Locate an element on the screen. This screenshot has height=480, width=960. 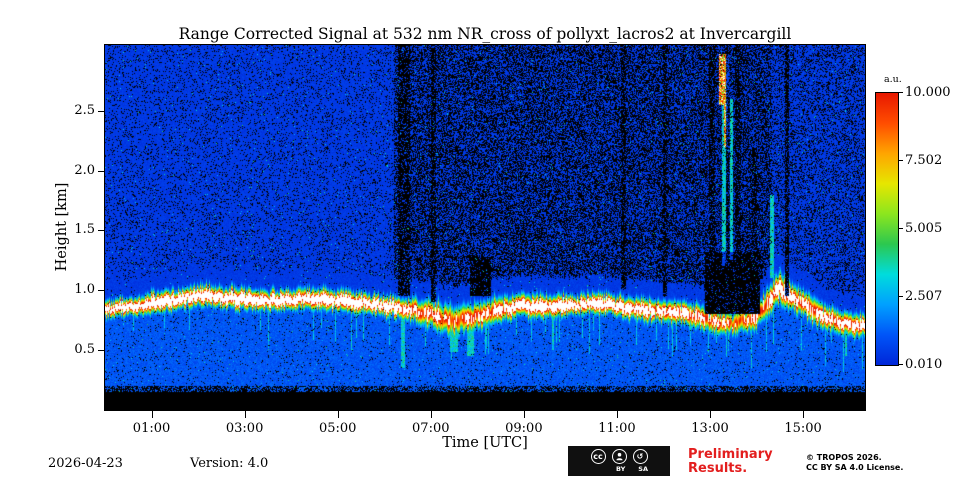
cc-license-badge: cc ↺ BY SA is located at coordinates (619, 461).